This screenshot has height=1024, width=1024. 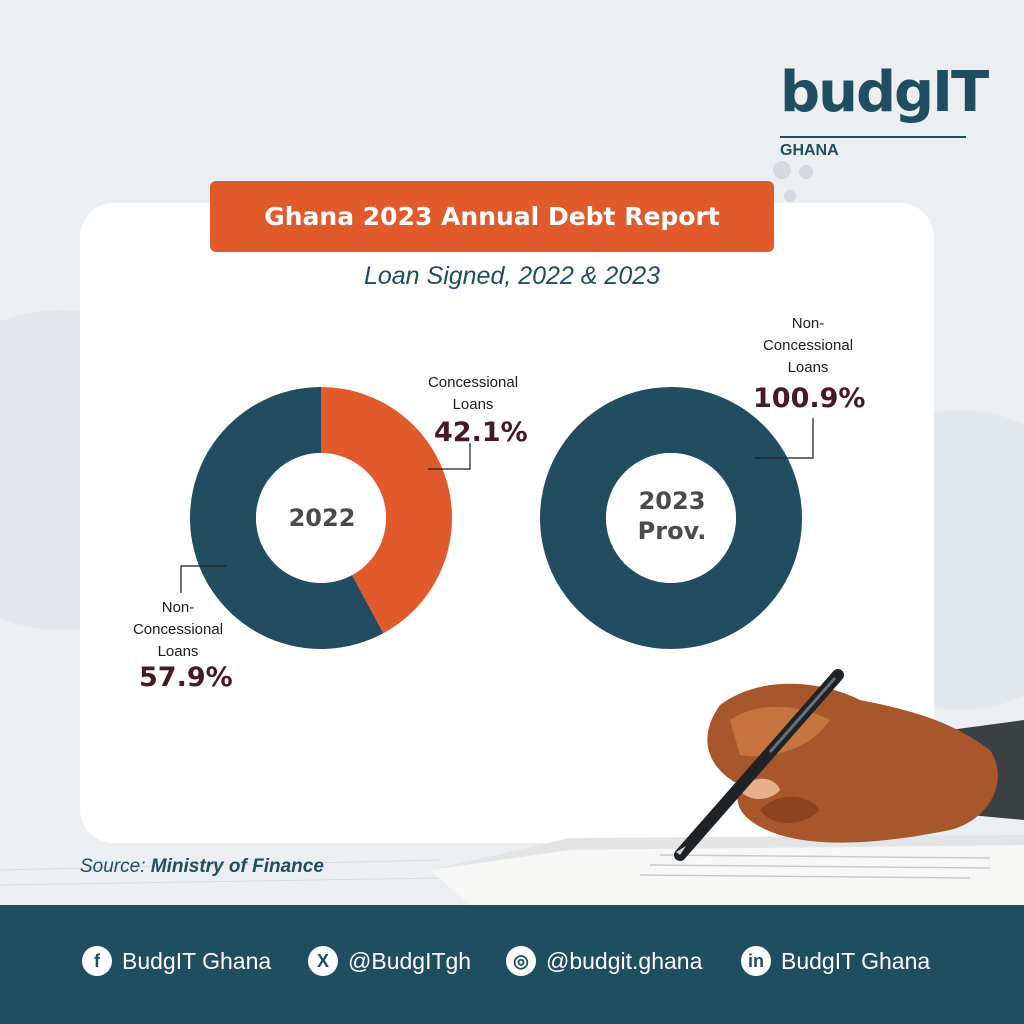 What do you see at coordinates (178, 629) in the screenshot?
I see `label-2022-non-concessional: Non- Concessional Loans` at bounding box center [178, 629].